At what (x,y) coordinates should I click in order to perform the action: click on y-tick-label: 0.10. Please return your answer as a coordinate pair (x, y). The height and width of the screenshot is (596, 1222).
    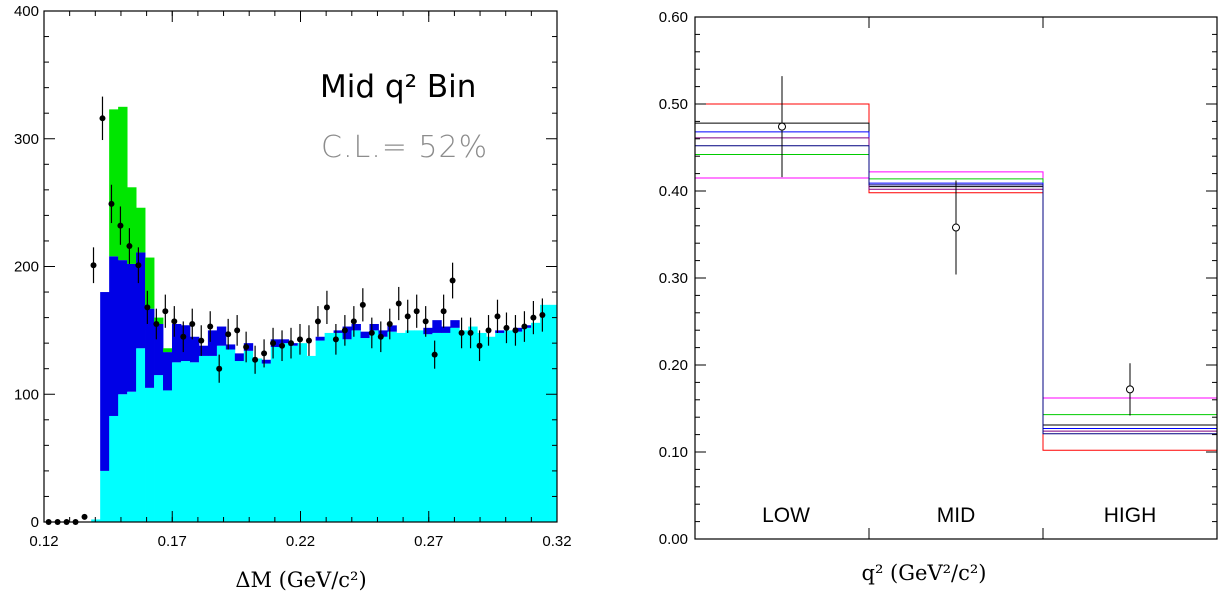
    Looking at the image, I should click on (673, 452).